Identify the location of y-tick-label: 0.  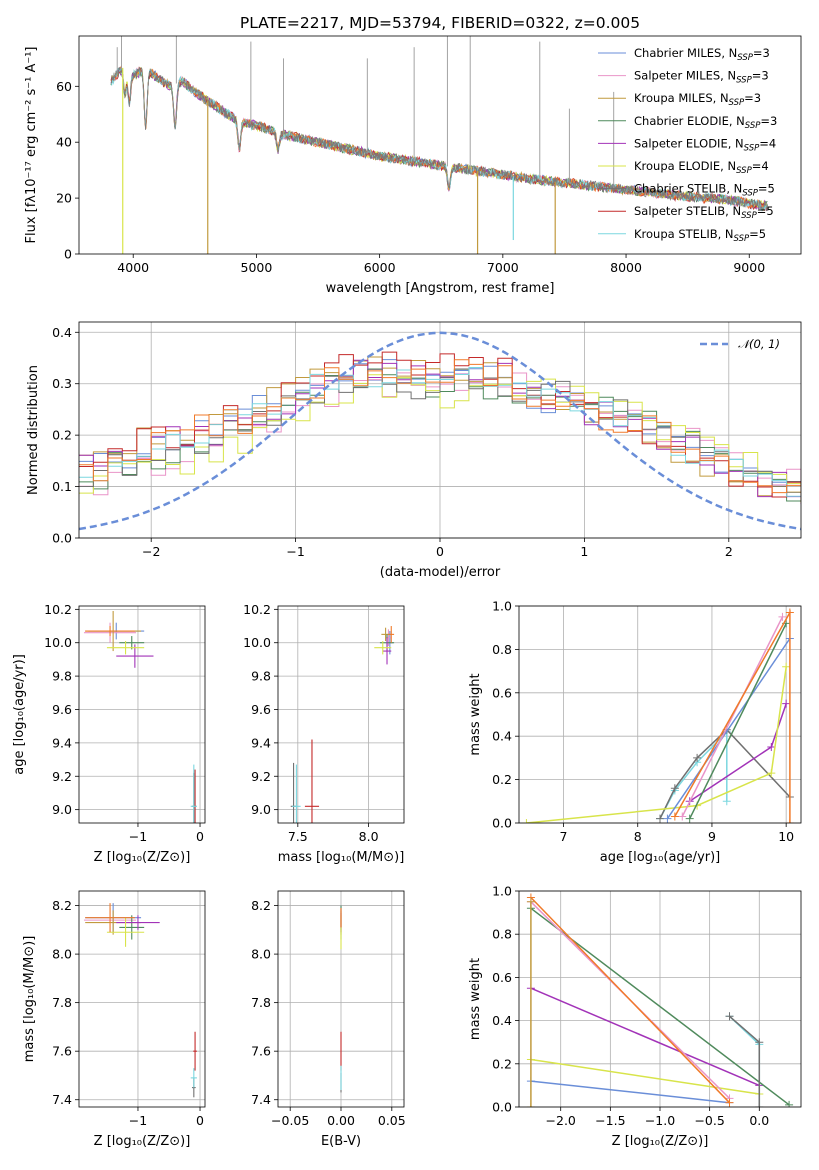
(68, 254).